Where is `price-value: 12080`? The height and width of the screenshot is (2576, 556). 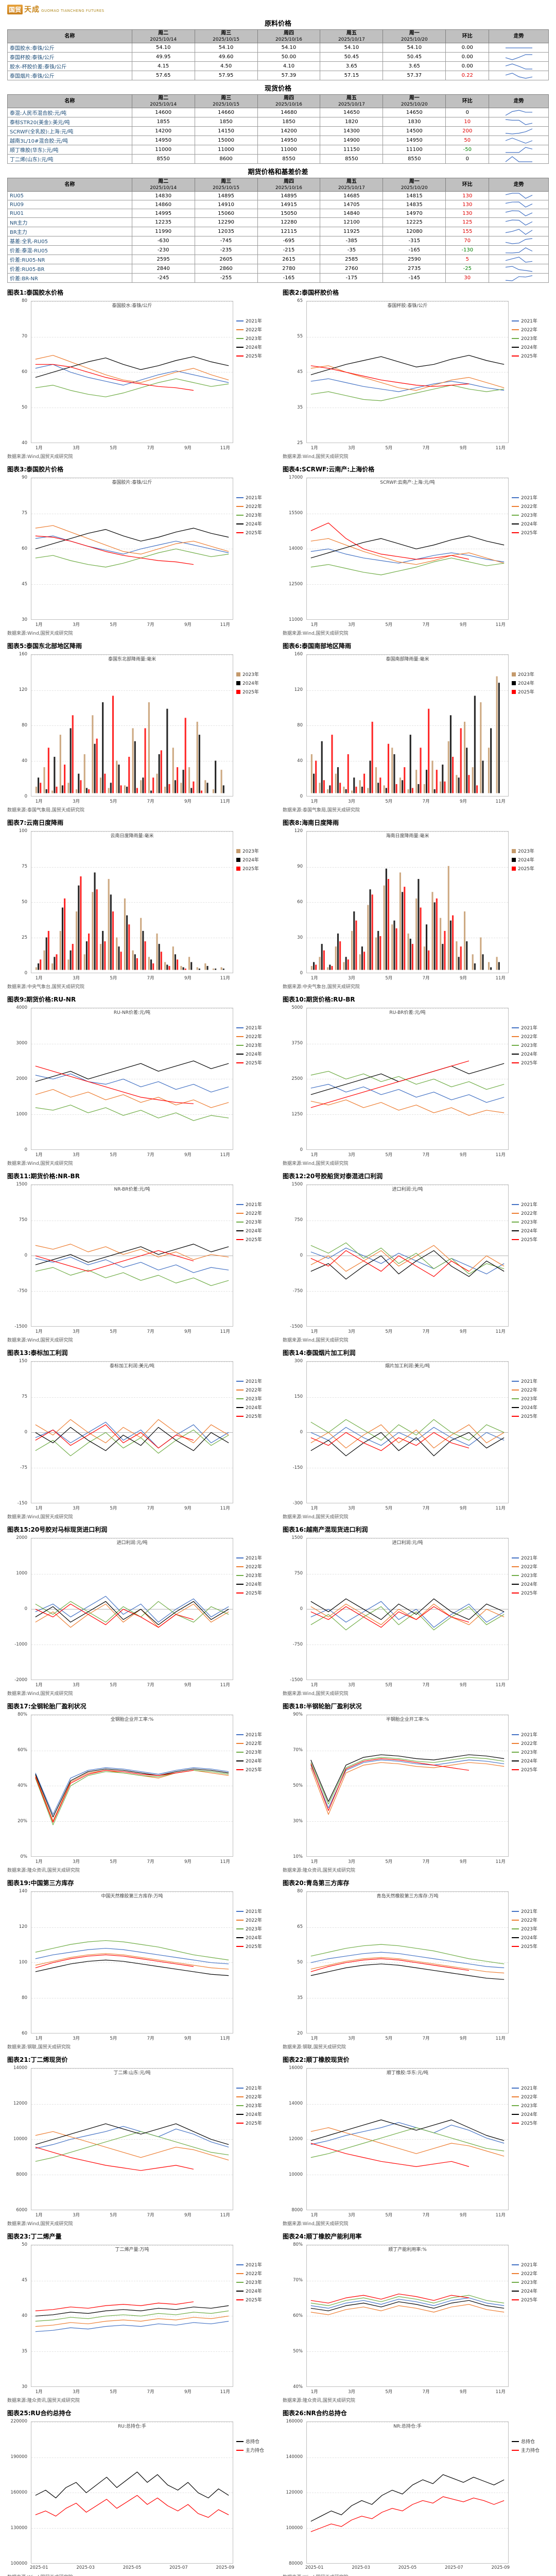
price-value: 12080 is located at coordinates (414, 231).